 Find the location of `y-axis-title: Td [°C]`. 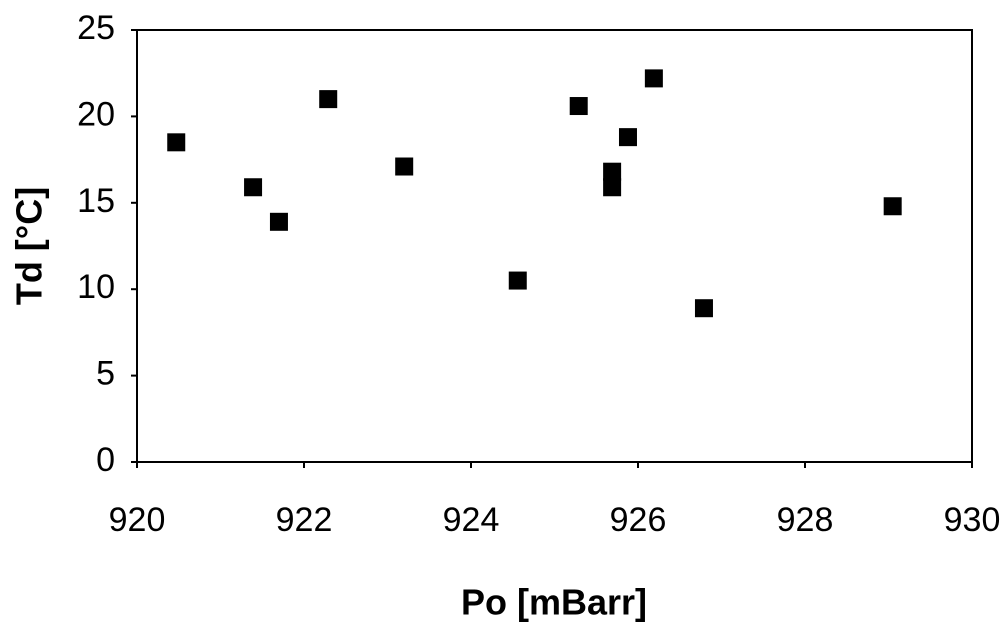

y-axis-title: Td [°C] is located at coordinates (29, 246).